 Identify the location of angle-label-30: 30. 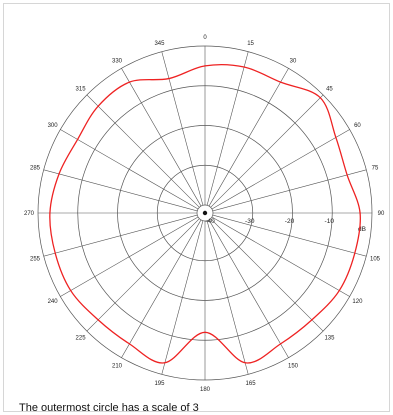
(293, 62).